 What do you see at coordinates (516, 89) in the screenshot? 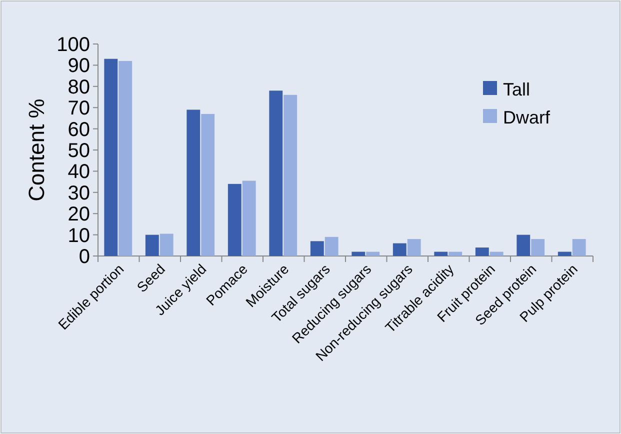
I see `legend-label: Tall` at bounding box center [516, 89].